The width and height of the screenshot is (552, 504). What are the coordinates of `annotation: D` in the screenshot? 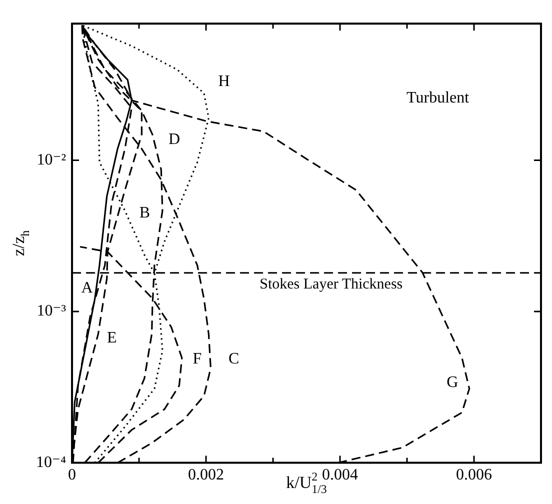 It's located at (174, 139).